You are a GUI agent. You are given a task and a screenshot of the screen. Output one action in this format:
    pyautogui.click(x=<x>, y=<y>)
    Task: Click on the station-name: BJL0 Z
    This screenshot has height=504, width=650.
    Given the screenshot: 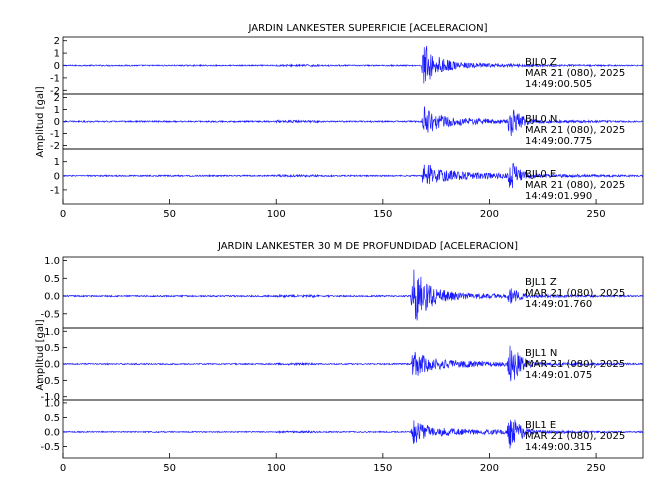 What is the action you would take?
    pyautogui.click(x=541, y=62)
    